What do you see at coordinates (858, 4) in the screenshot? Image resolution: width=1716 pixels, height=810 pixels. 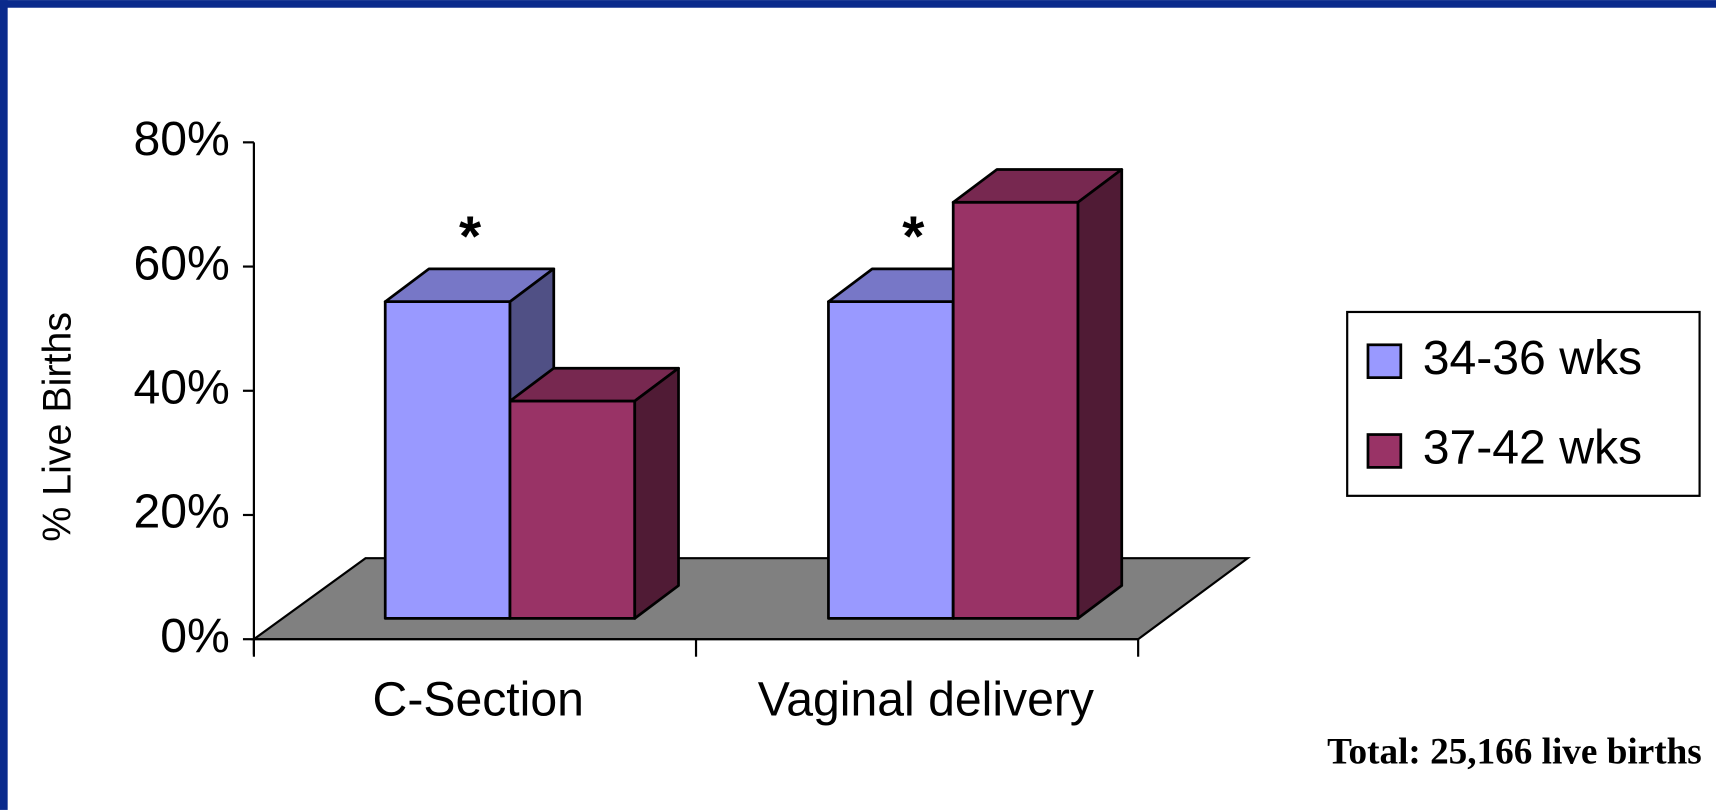 I see `top-border` at bounding box center [858, 4].